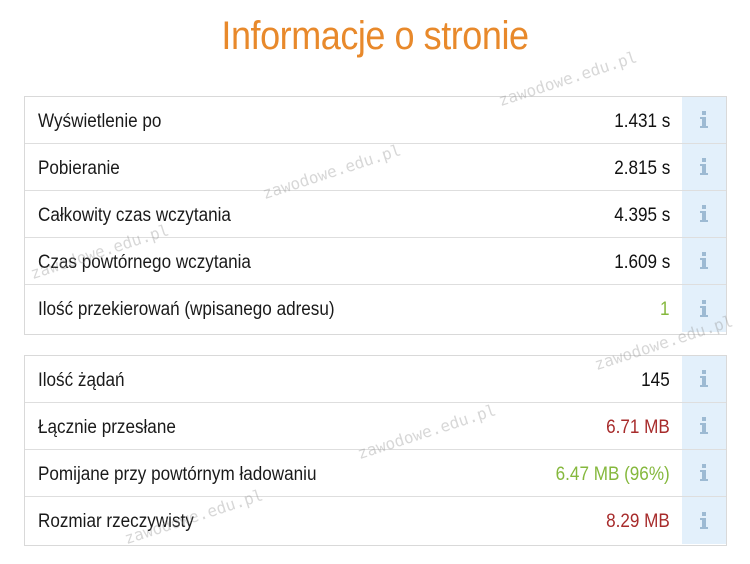  Describe the element at coordinates (144, 262) in the screenshot. I see `row-label: Czas powtórnego wczytania` at that location.